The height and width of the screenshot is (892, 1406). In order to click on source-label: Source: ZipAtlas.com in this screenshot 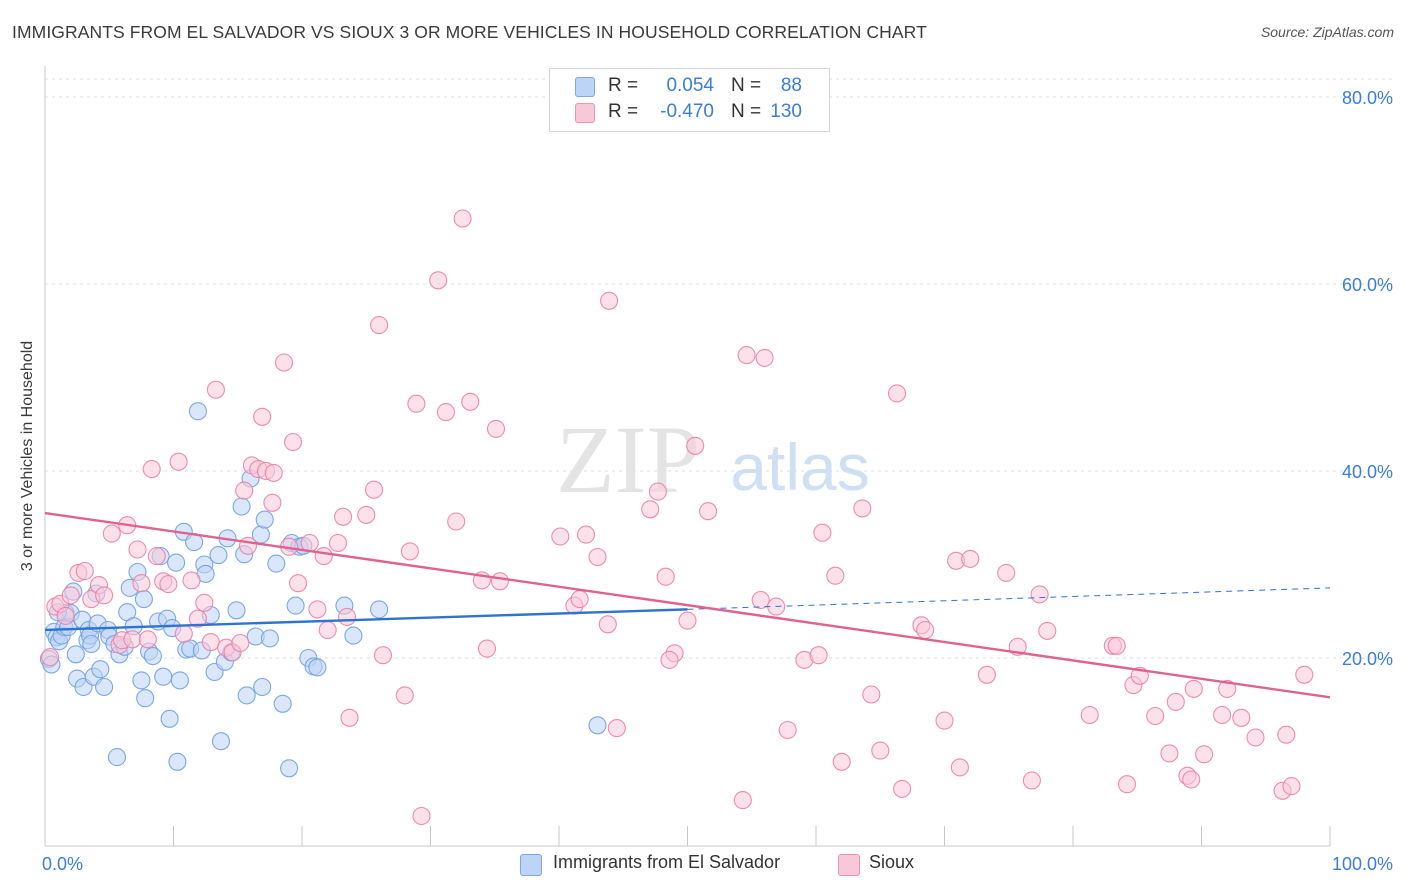, I will do `click(1327, 32)`.